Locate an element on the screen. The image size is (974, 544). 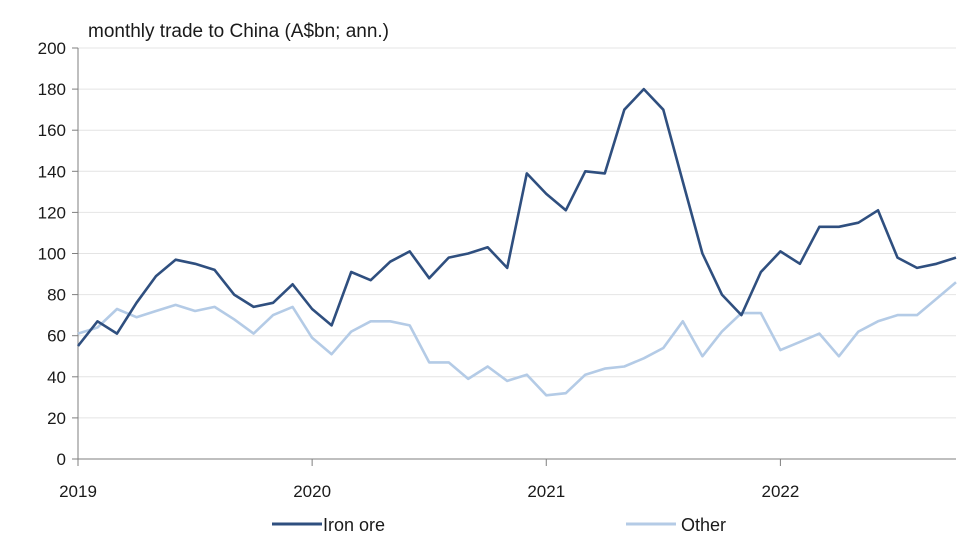
x-tick-label: 2022 is located at coordinates (780, 491).